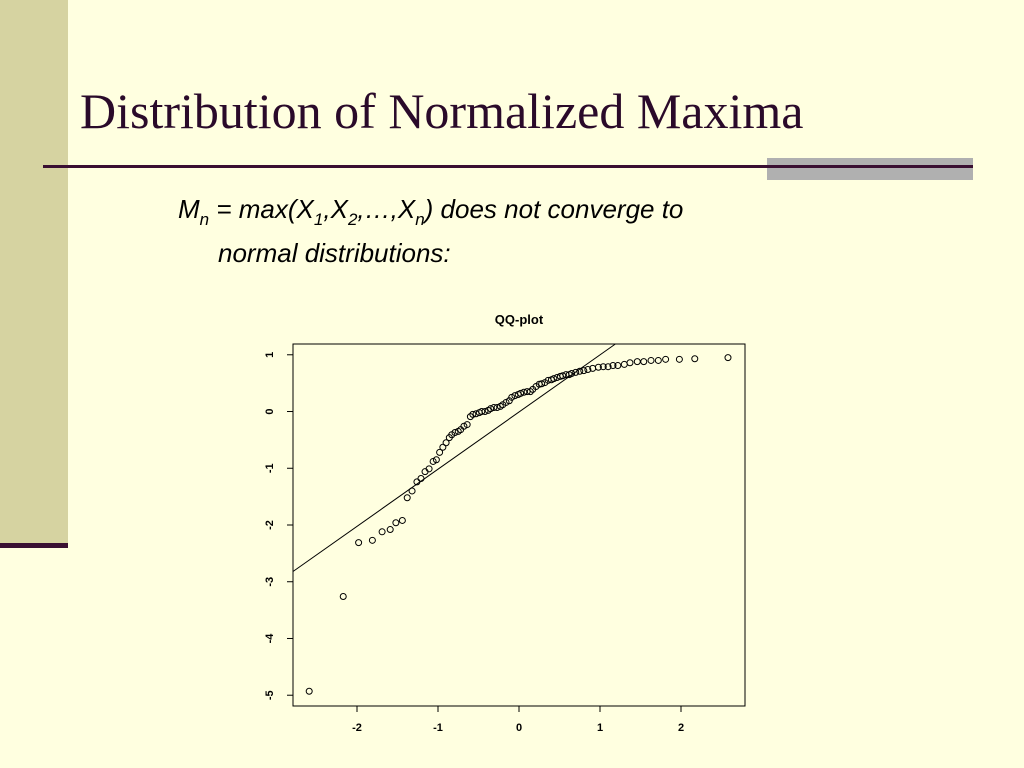 This screenshot has height=768, width=1024. Describe the element at coordinates (270, 638) in the screenshot. I see `y-tick-label: -4` at that location.